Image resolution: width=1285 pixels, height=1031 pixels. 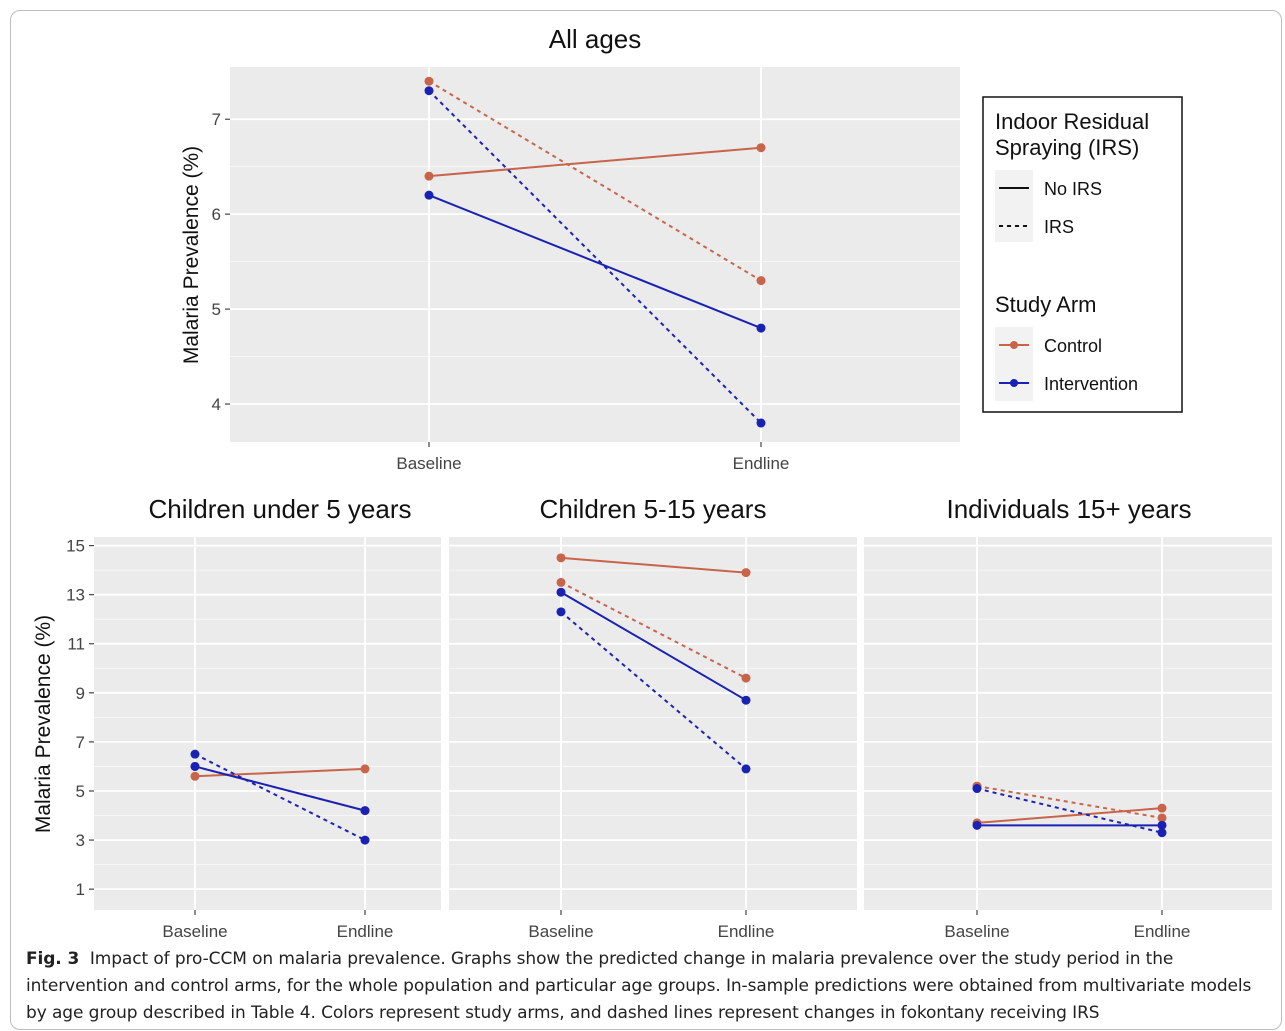 I want to click on y-tick-label: 15, so click(x=75, y=546).